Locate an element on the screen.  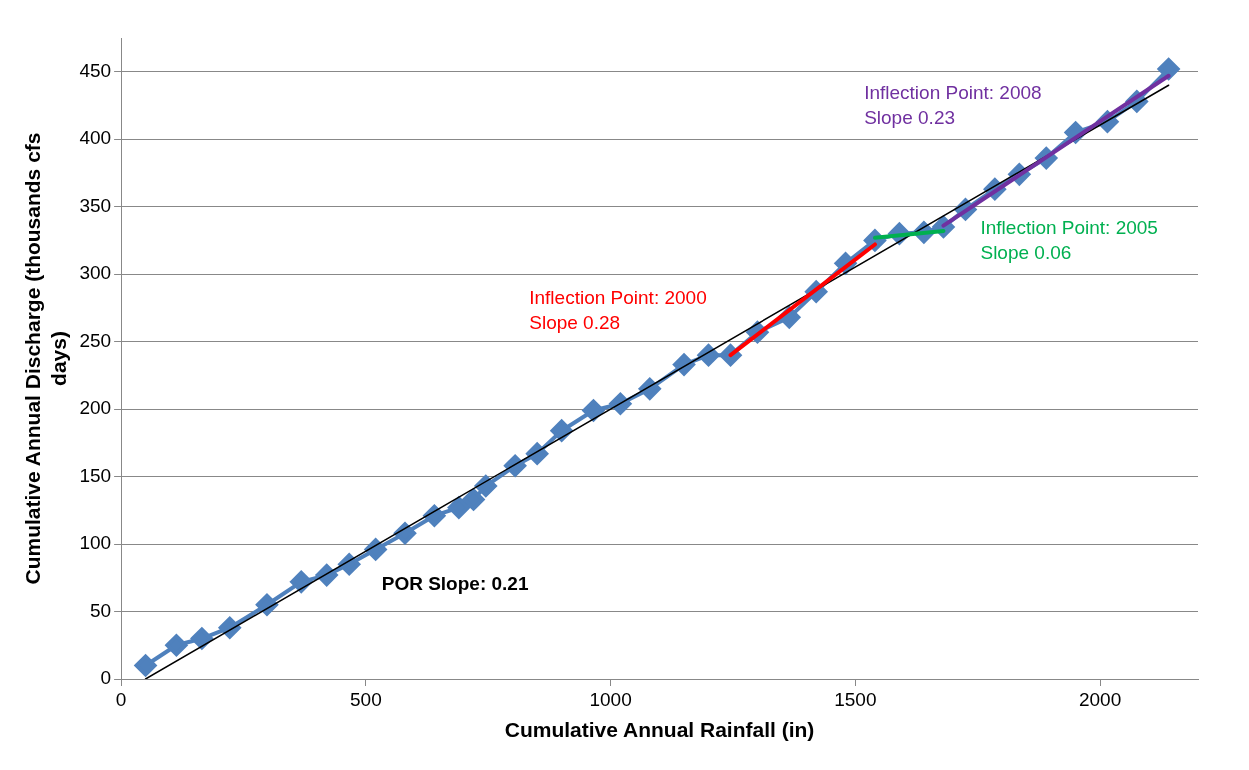
y-tick-label: 350 is located at coordinates (95, 205).